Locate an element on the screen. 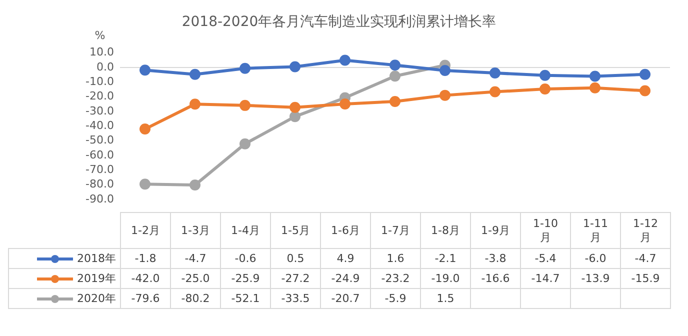  y-tick-label: -10.0 is located at coordinates (100, 81).